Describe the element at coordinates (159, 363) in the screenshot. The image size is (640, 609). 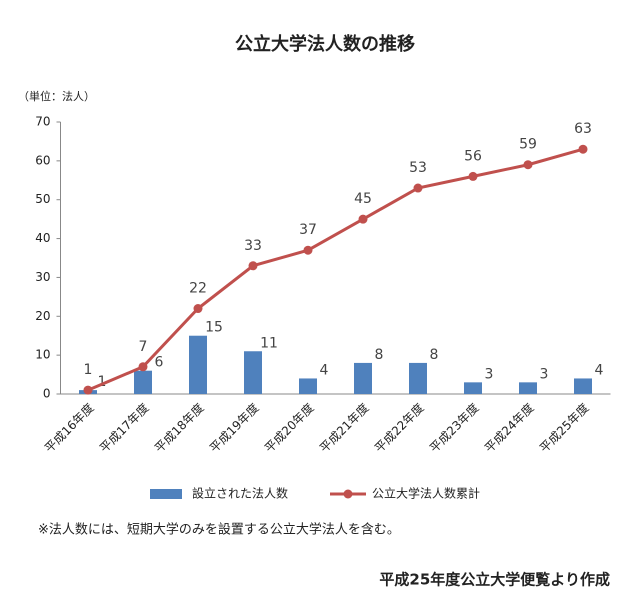
I see `bar-value-label: 6` at that location.